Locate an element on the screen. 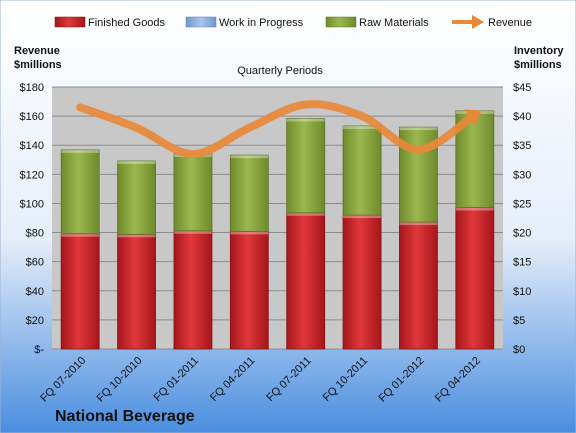 The height and width of the screenshot is (433, 576). right-tick-label: $40 is located at coordinates (522, 117).